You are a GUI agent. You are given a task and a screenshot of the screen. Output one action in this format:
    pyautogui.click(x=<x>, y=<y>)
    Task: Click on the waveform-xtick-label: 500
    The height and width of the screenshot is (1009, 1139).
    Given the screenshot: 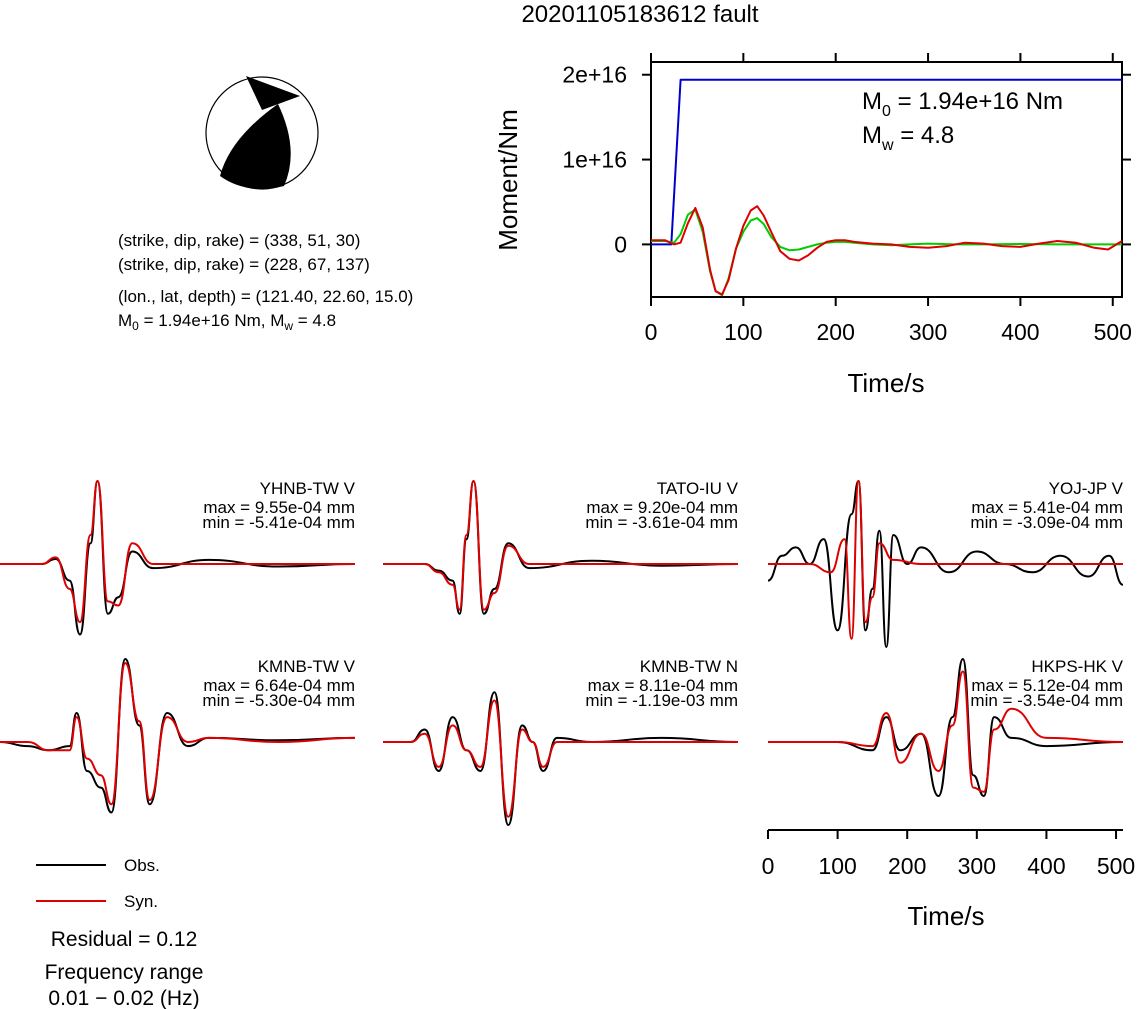 What is the action you would take?
    pyautogui.click(x=1116, y=866)
    